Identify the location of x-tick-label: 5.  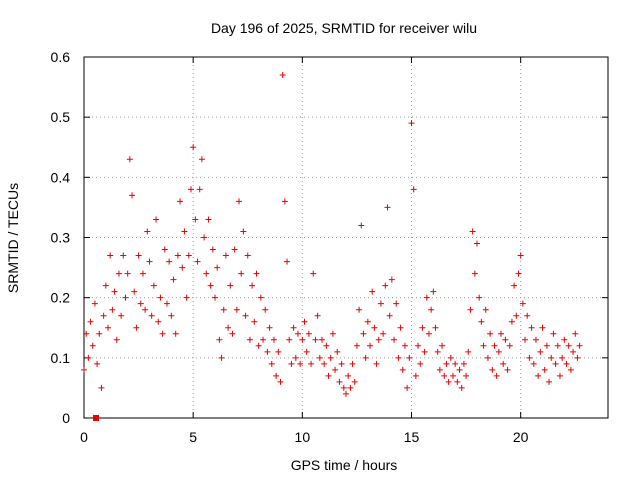
(193, 437).